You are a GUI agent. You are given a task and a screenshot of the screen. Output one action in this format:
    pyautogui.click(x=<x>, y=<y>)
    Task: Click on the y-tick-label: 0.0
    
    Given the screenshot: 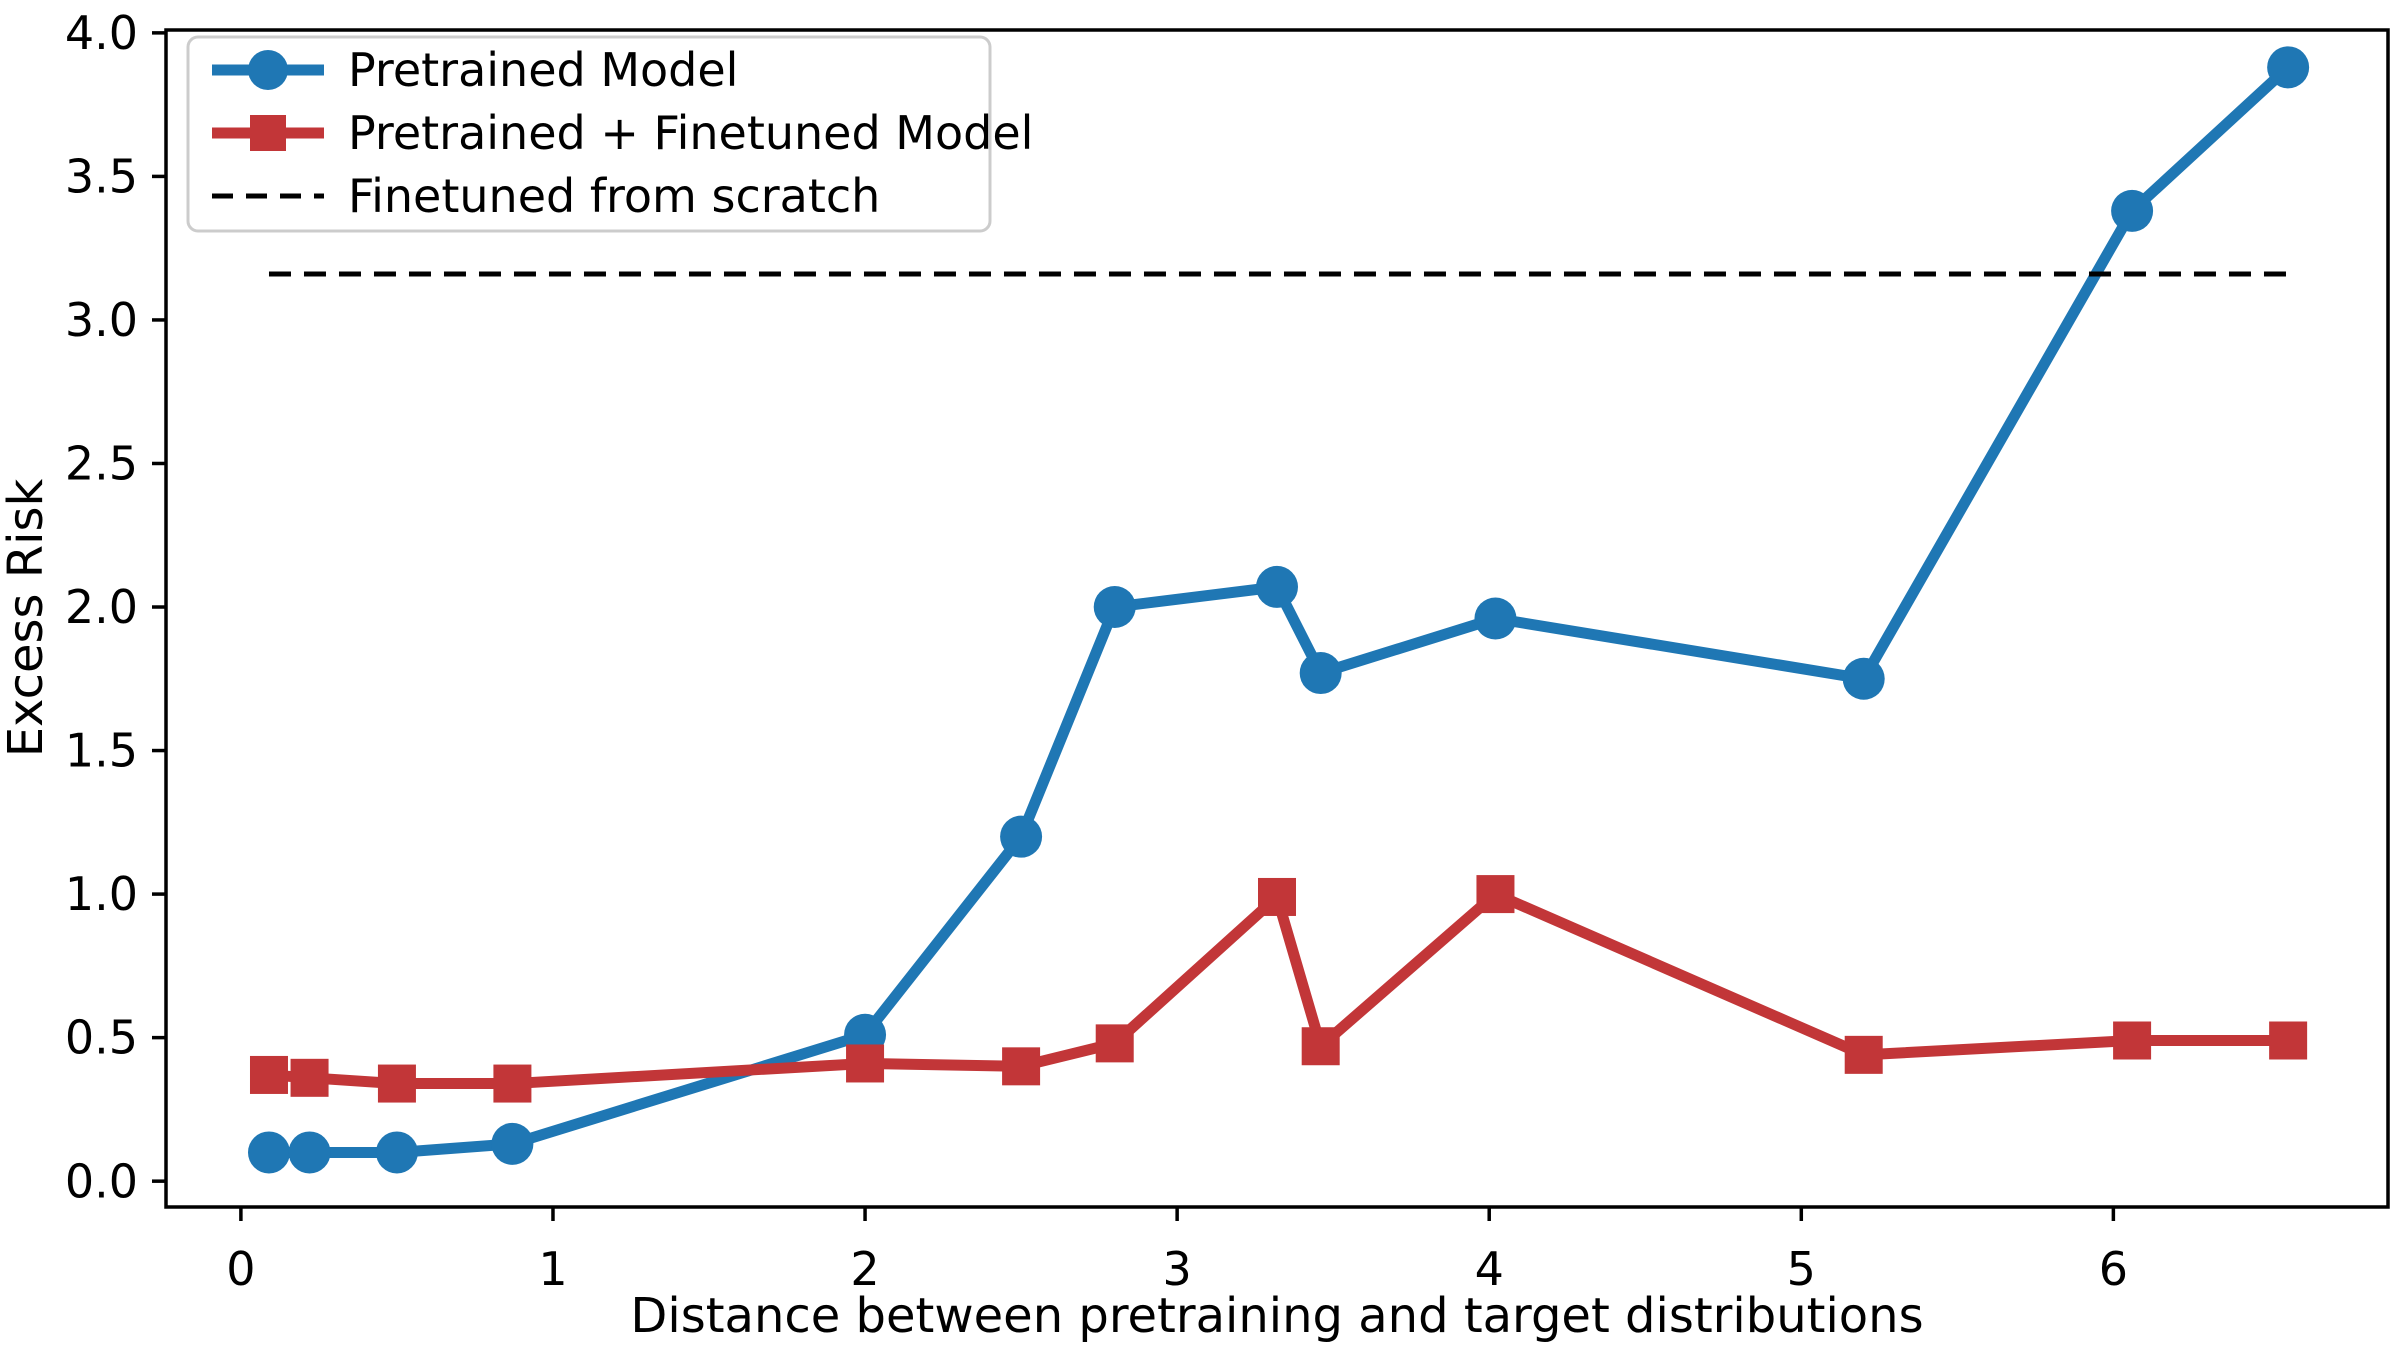 What is the action you would take?
    pyautogui.click(x=101, y=1181)
    